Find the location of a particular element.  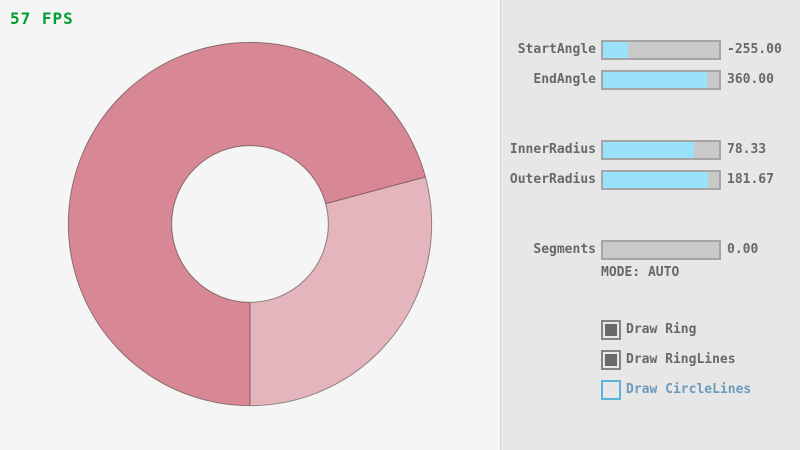

slider-row-inner-radius: InnerRadius 78.33 is located at coordinates (650, 150).